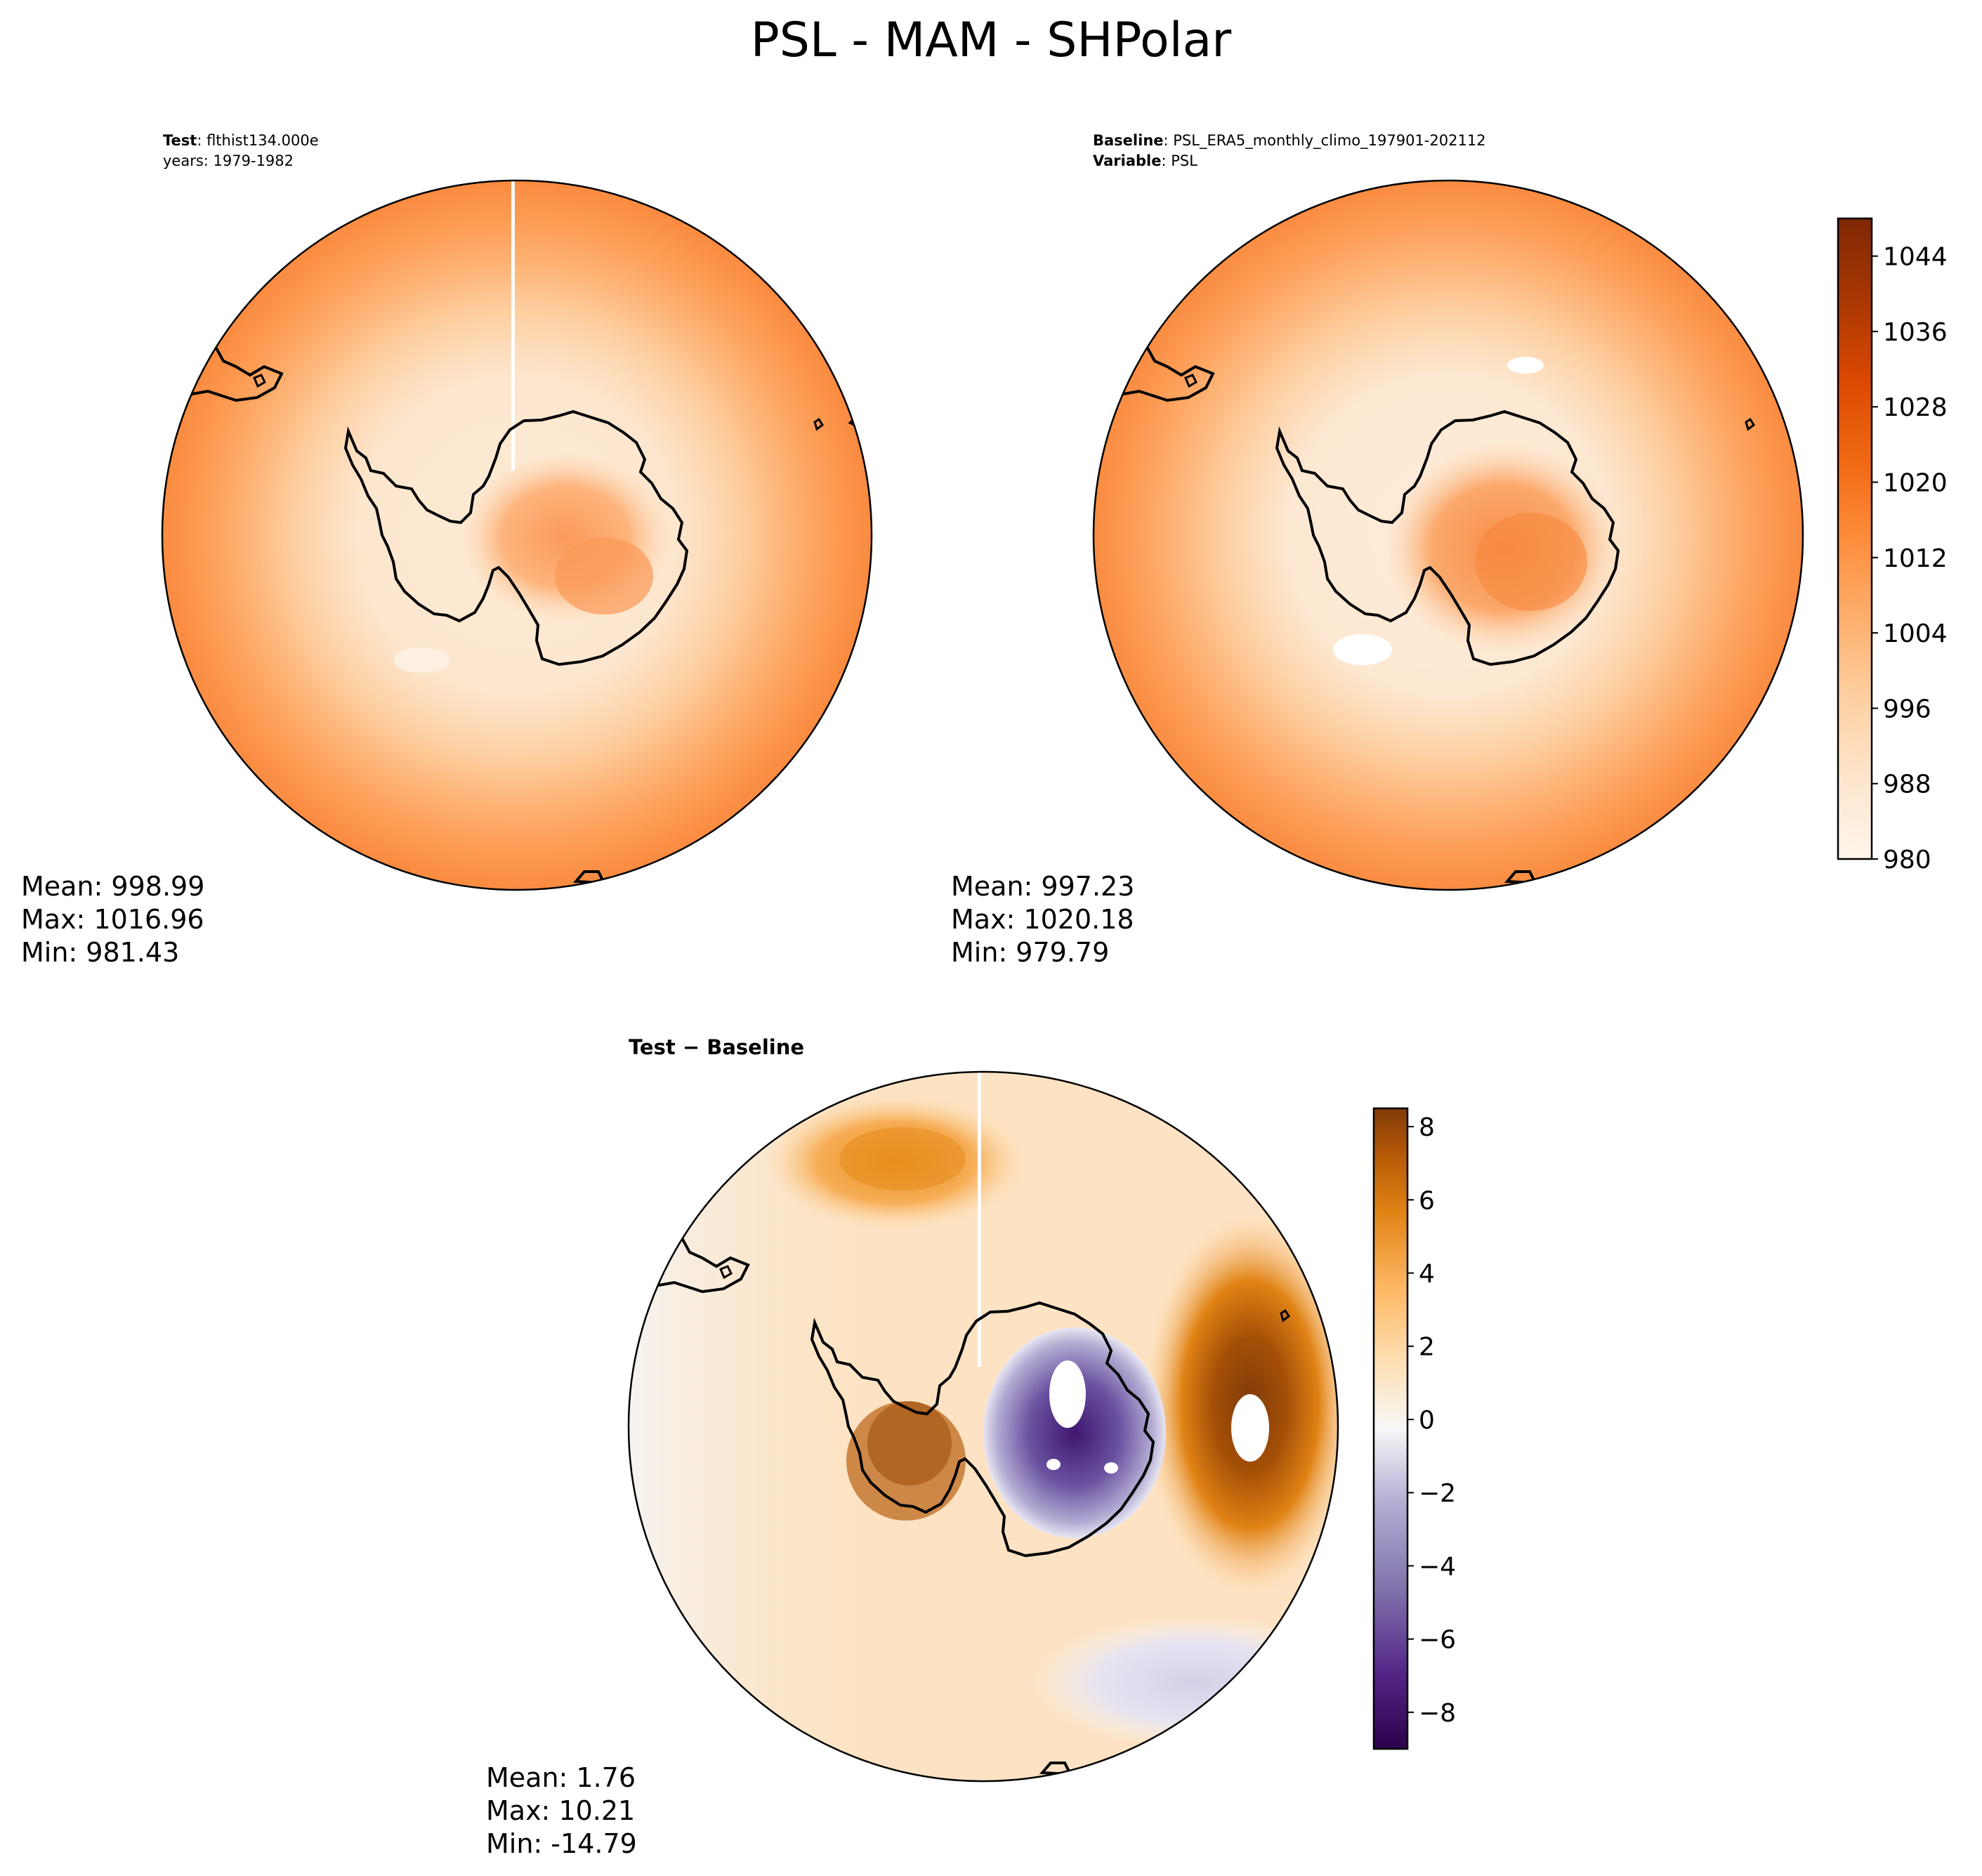 This screenshot has width=1982, height=1876. Describe the element at coordinates (979, 1220) in the screenshot. I see `difference-data-seam` at that location.